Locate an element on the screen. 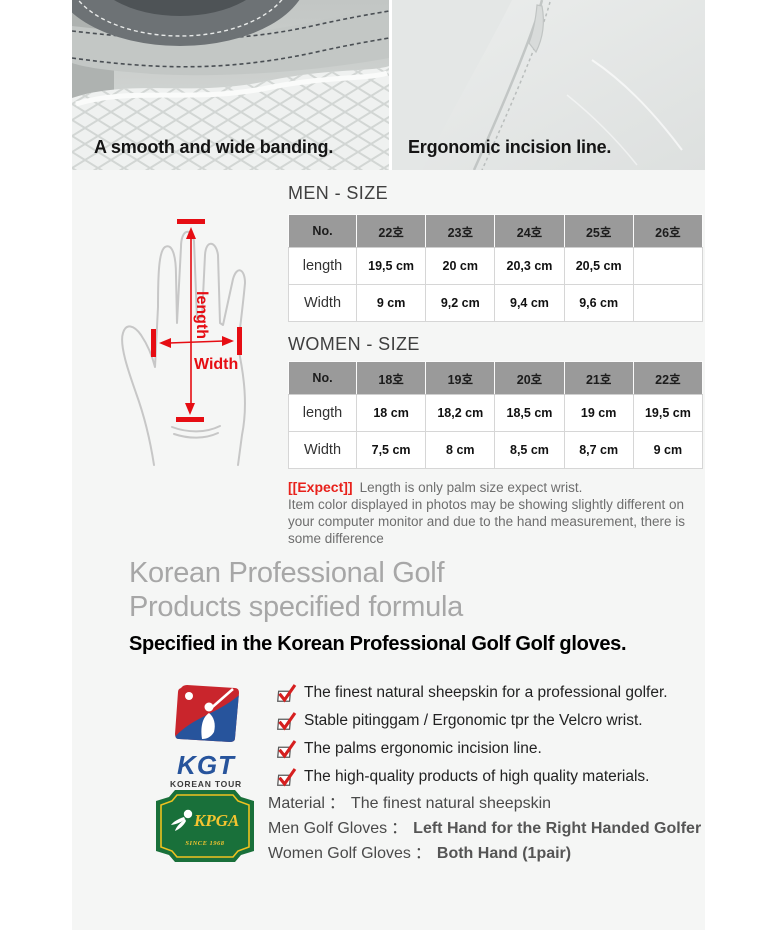 The width and height of the screenshot is (780, 943). col-header: 25호 is located at coordinates (598, 231).